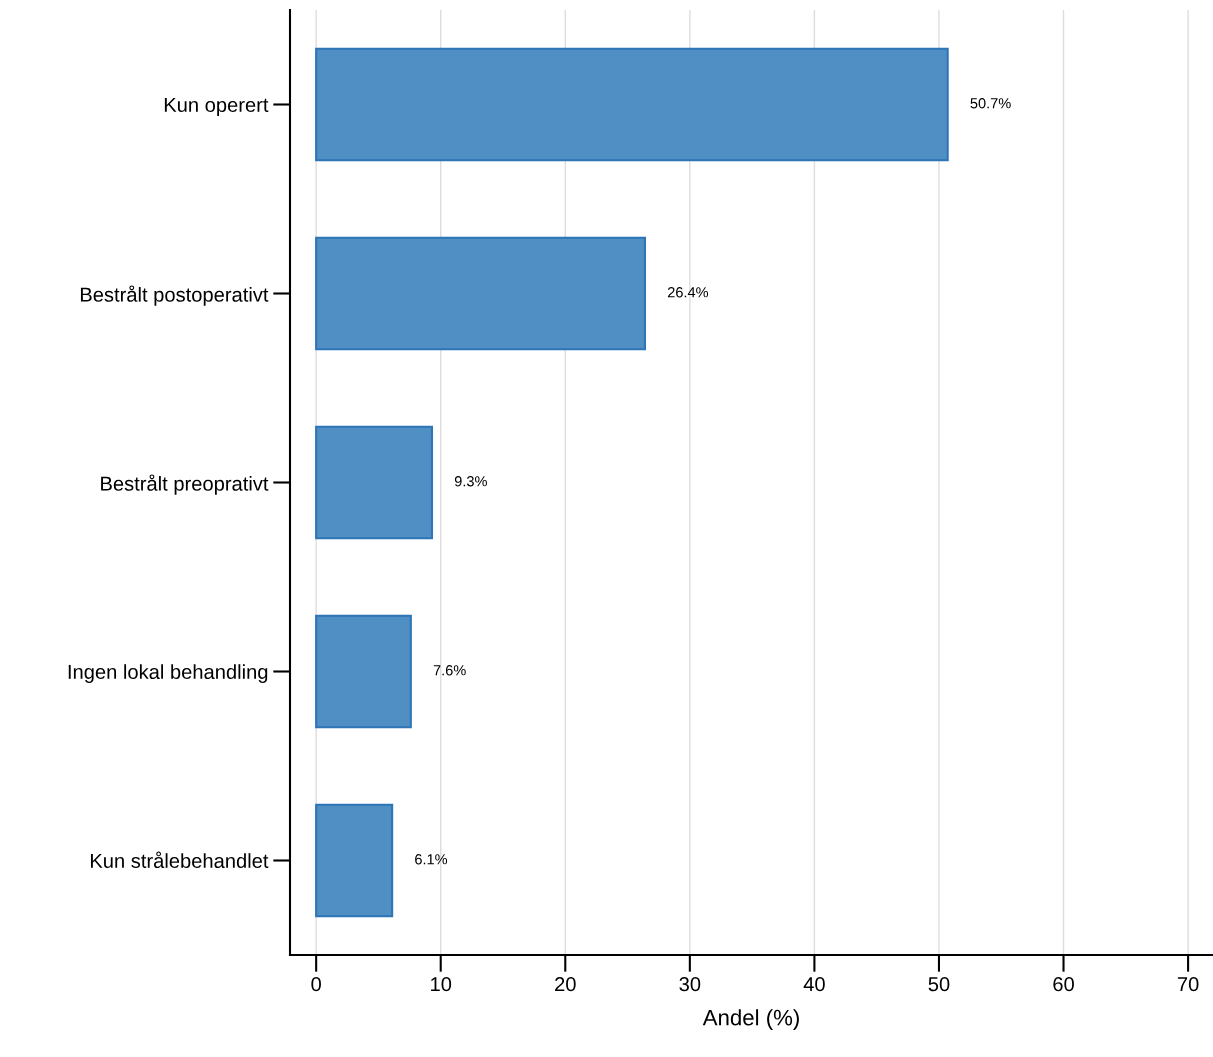 The image size is (1213, 1057). I want to click on y-tick-label: Kun strålebehandlet, so click(179, 859).